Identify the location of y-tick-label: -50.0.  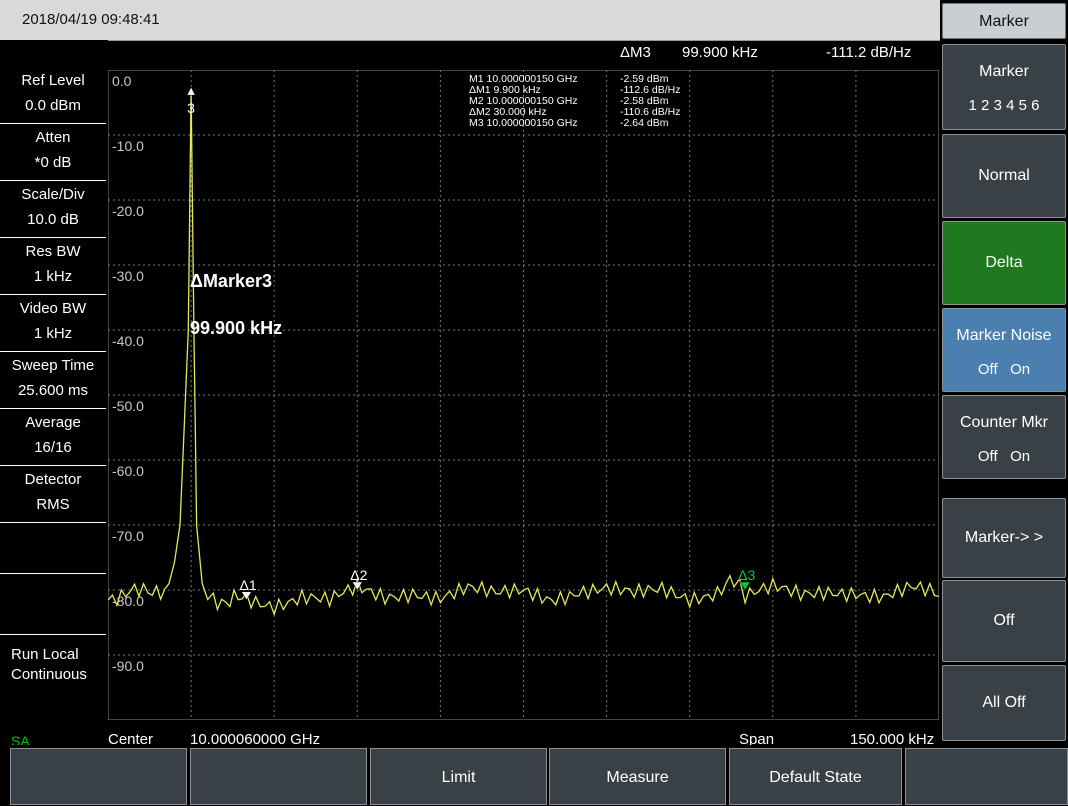
(128, 406).